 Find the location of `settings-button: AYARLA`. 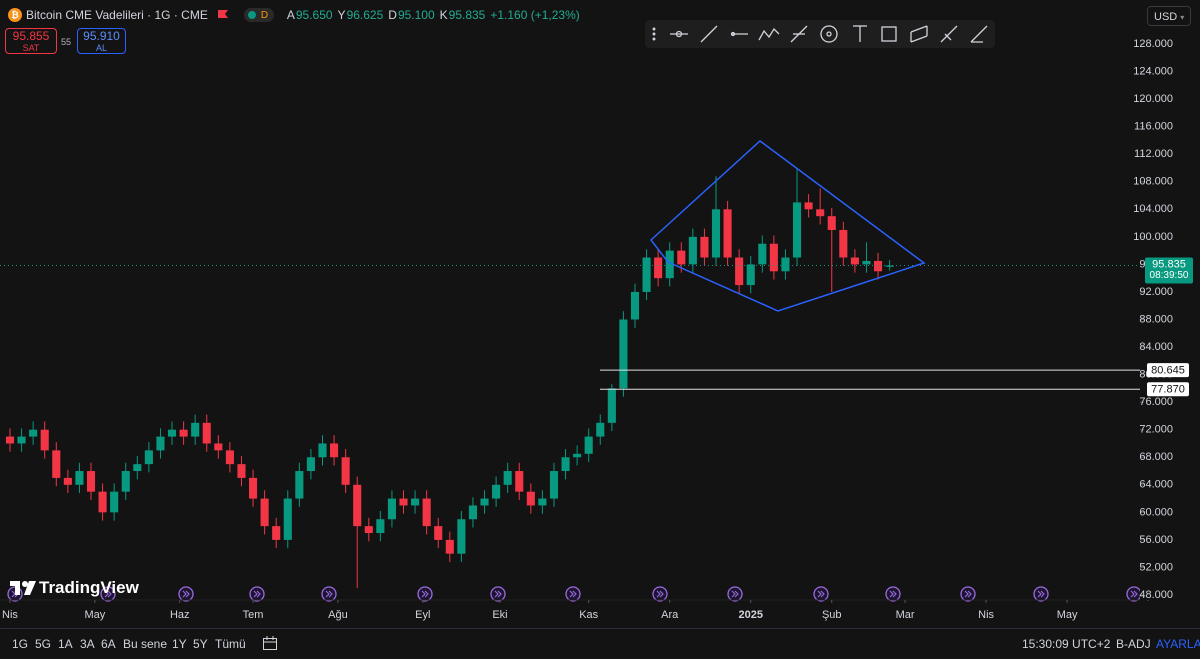

settings-button: AYARLA is located at coordinates (1178, 644).